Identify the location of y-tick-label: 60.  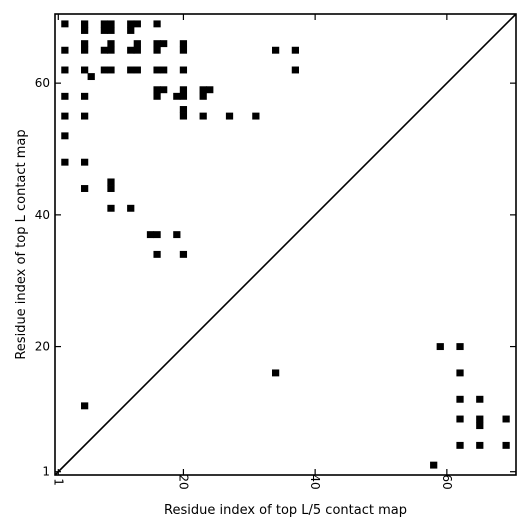
(42, 83).